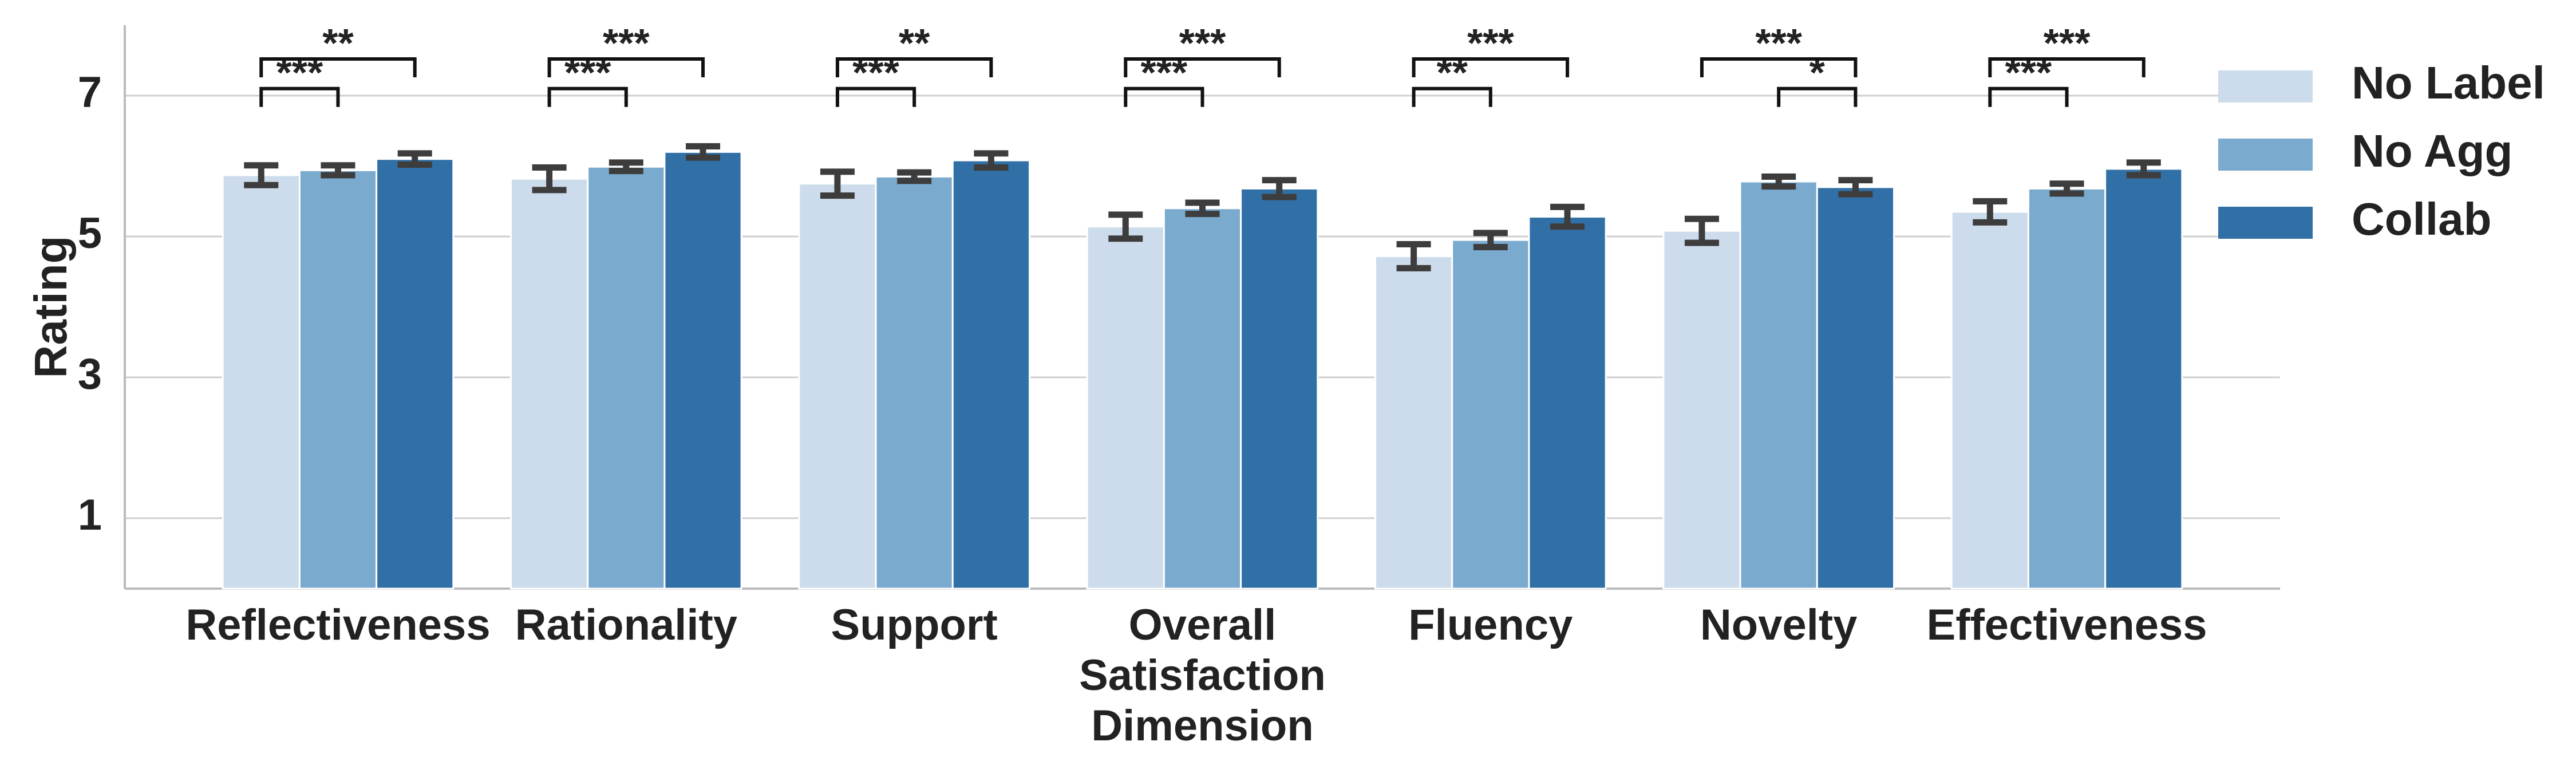  I want to click on x-tick-label: Overall Satisfaction Dimension, so click(1202, 675).